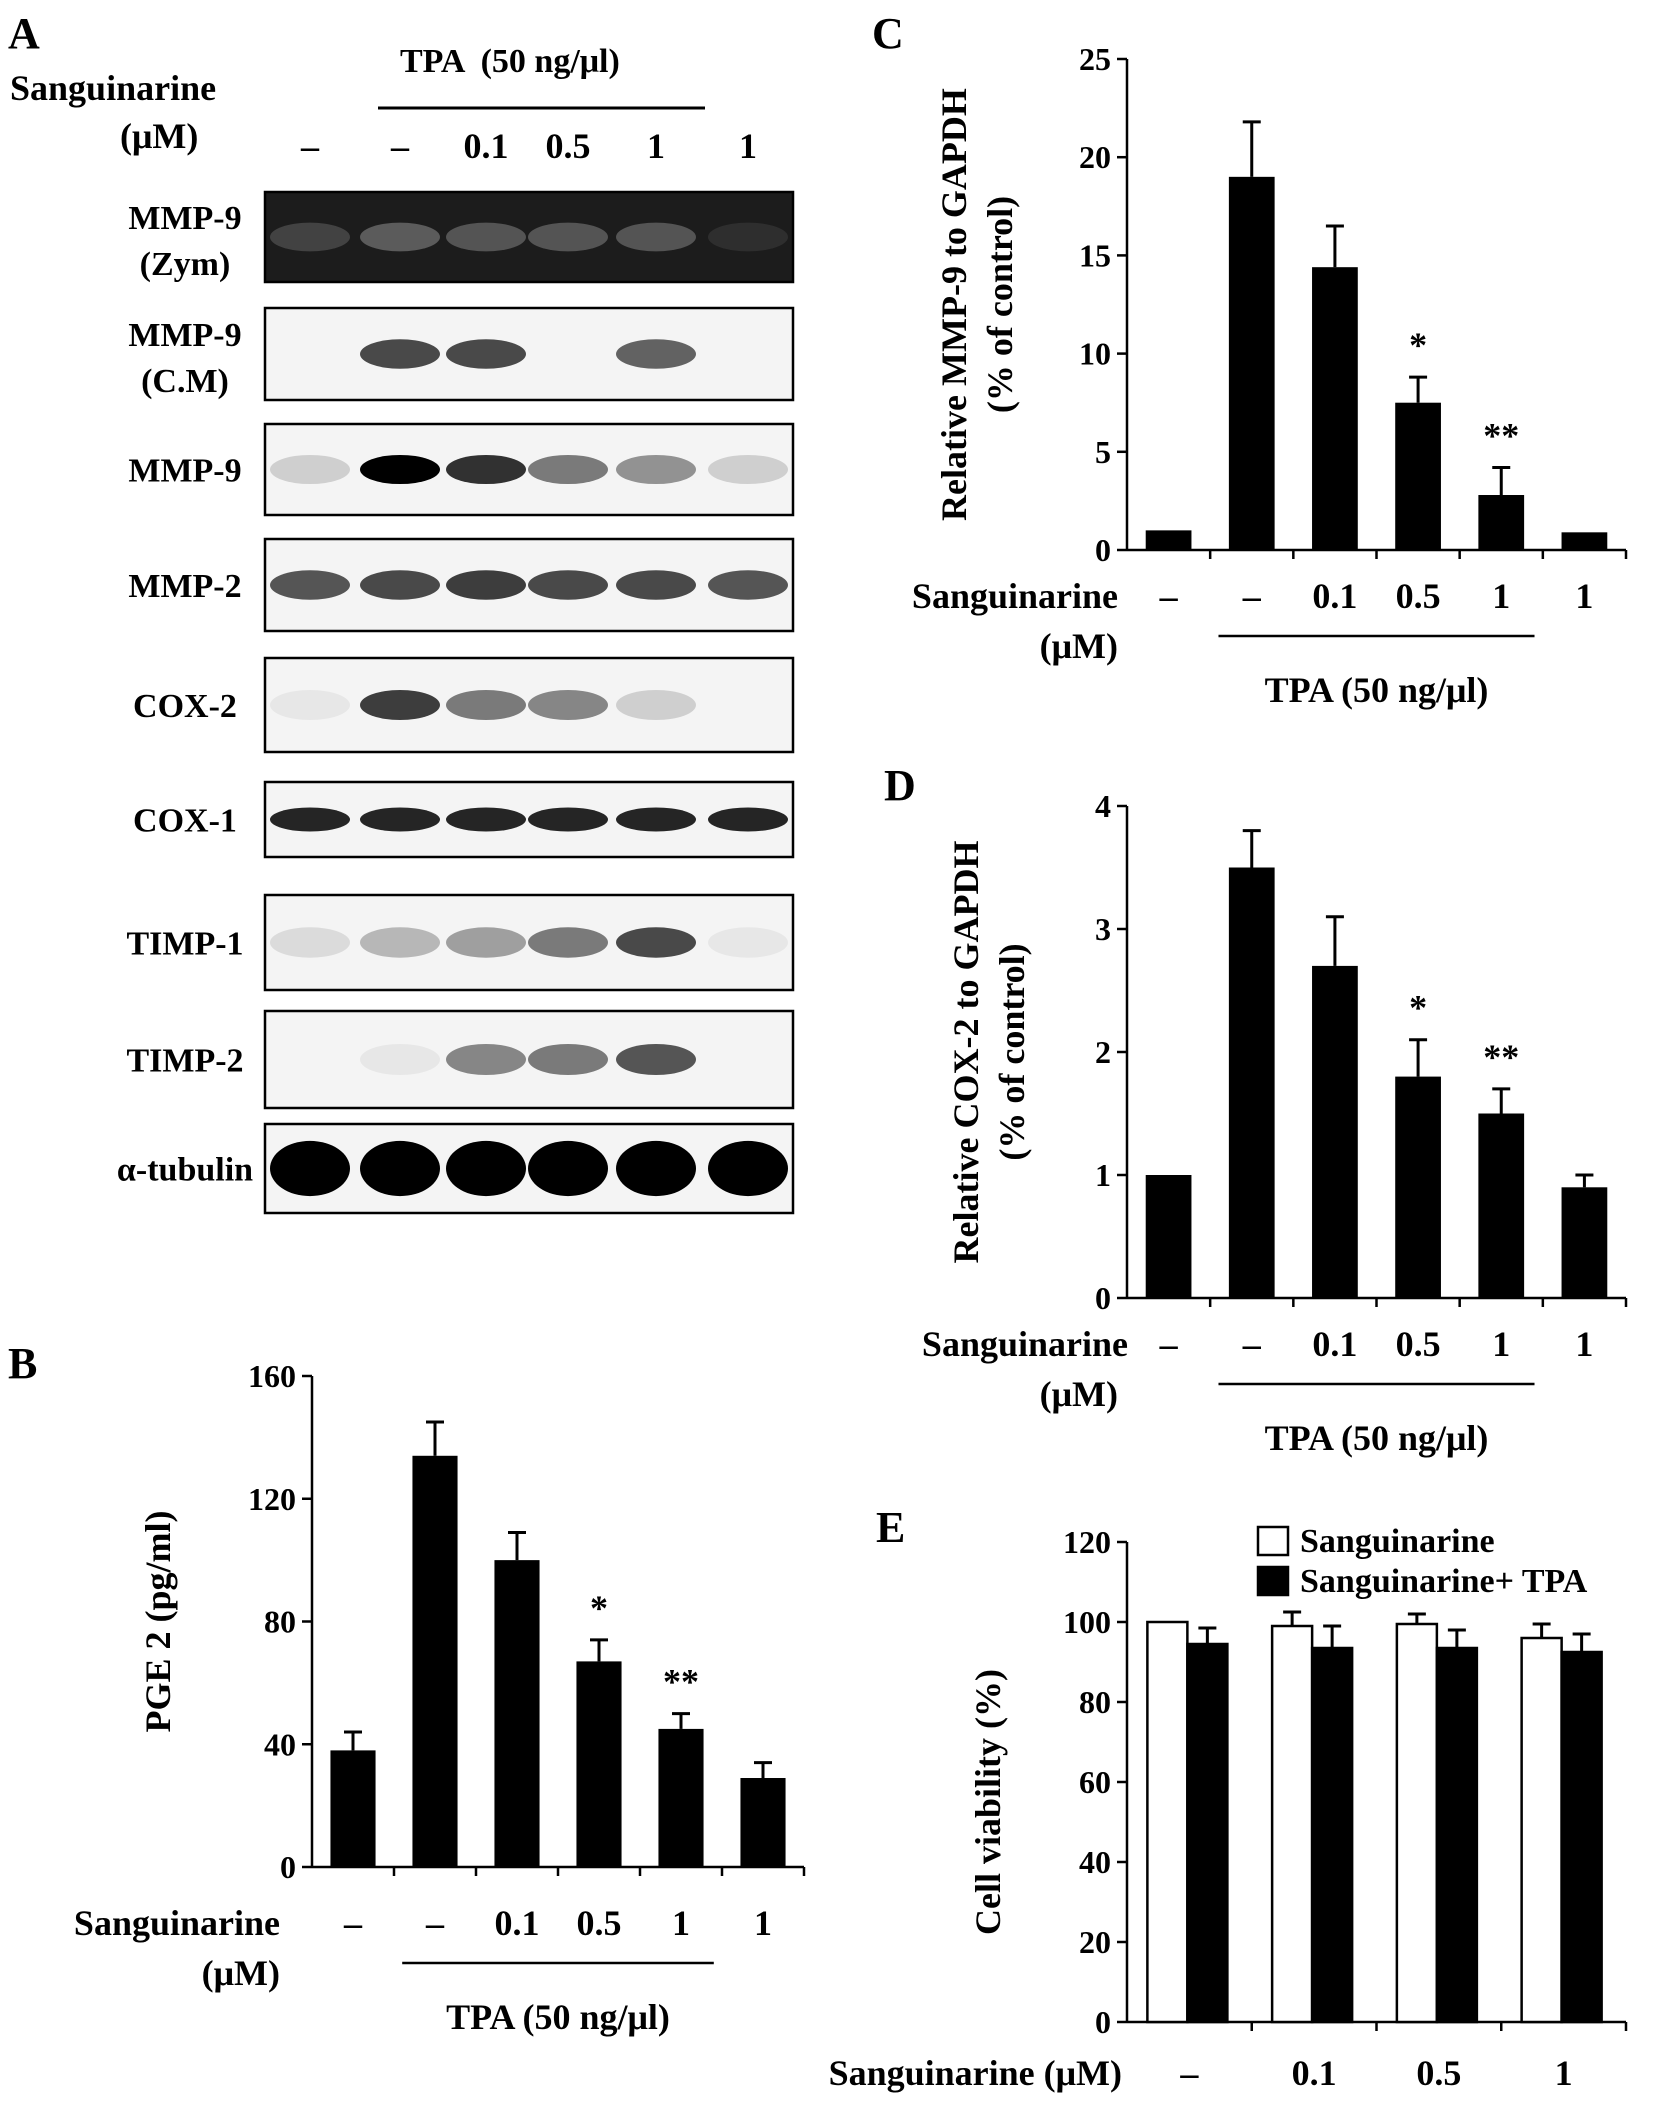 Image resolution: width=1677 pixels, height=2103 pixels. What do you see at coordinates (1087, 1622) in the screenshot?
I see `y-tick-label: 100` at bounding box center [1087, 1622].